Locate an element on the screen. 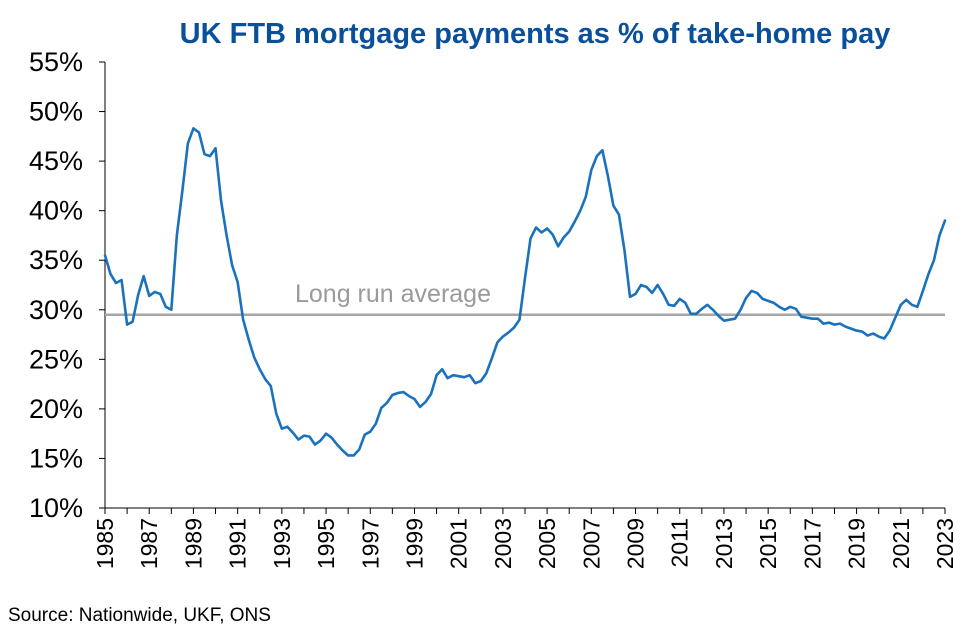  x-tick-label: 1987 is located at coordinates (149, 543).